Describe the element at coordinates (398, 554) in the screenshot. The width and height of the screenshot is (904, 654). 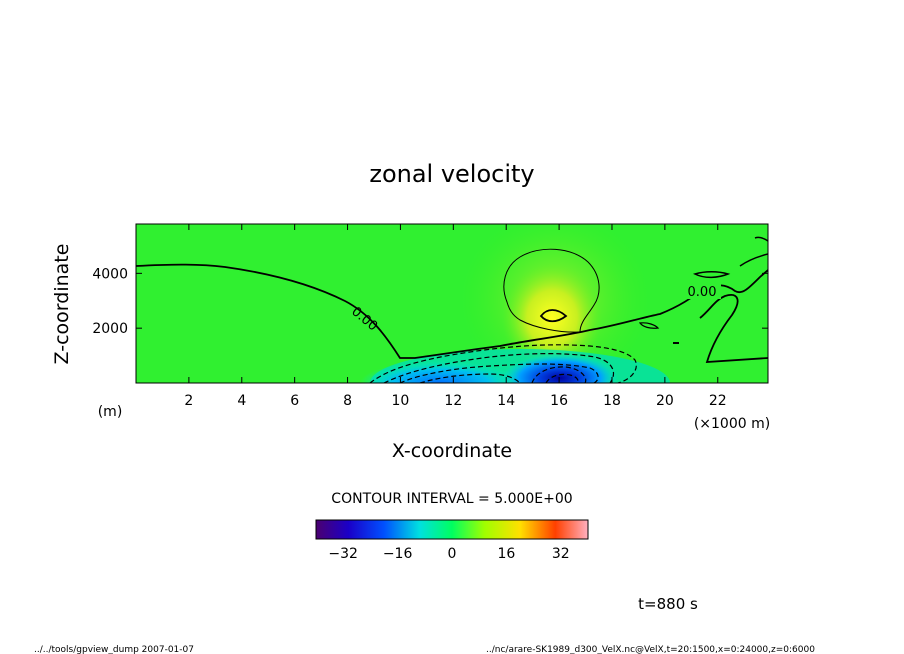
I see `colorbar-tick-label: −16` at that location.